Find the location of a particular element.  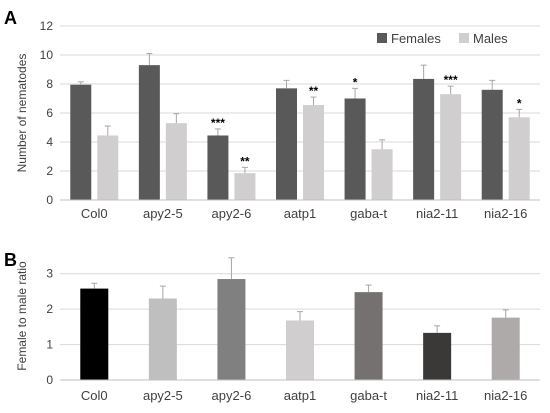

b-x-tick-label: aatp1 is located at coordinates (300, 395).